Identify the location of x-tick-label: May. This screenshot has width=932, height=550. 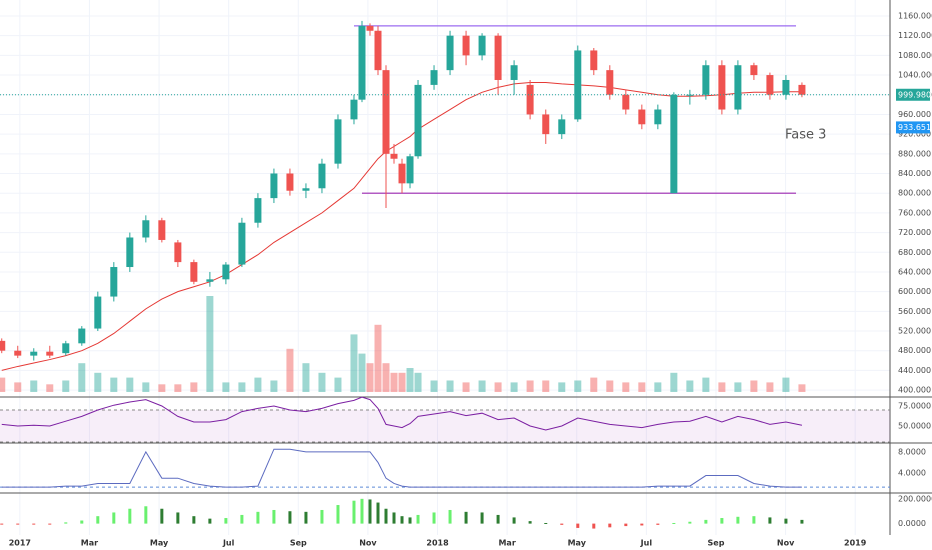
(159, 543).